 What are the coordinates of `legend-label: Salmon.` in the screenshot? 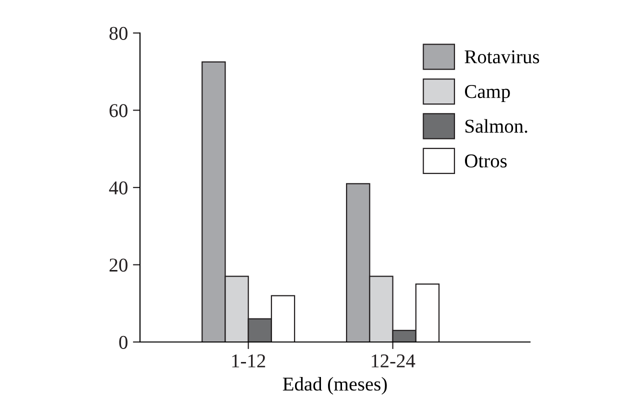 It's located at (496, 126).